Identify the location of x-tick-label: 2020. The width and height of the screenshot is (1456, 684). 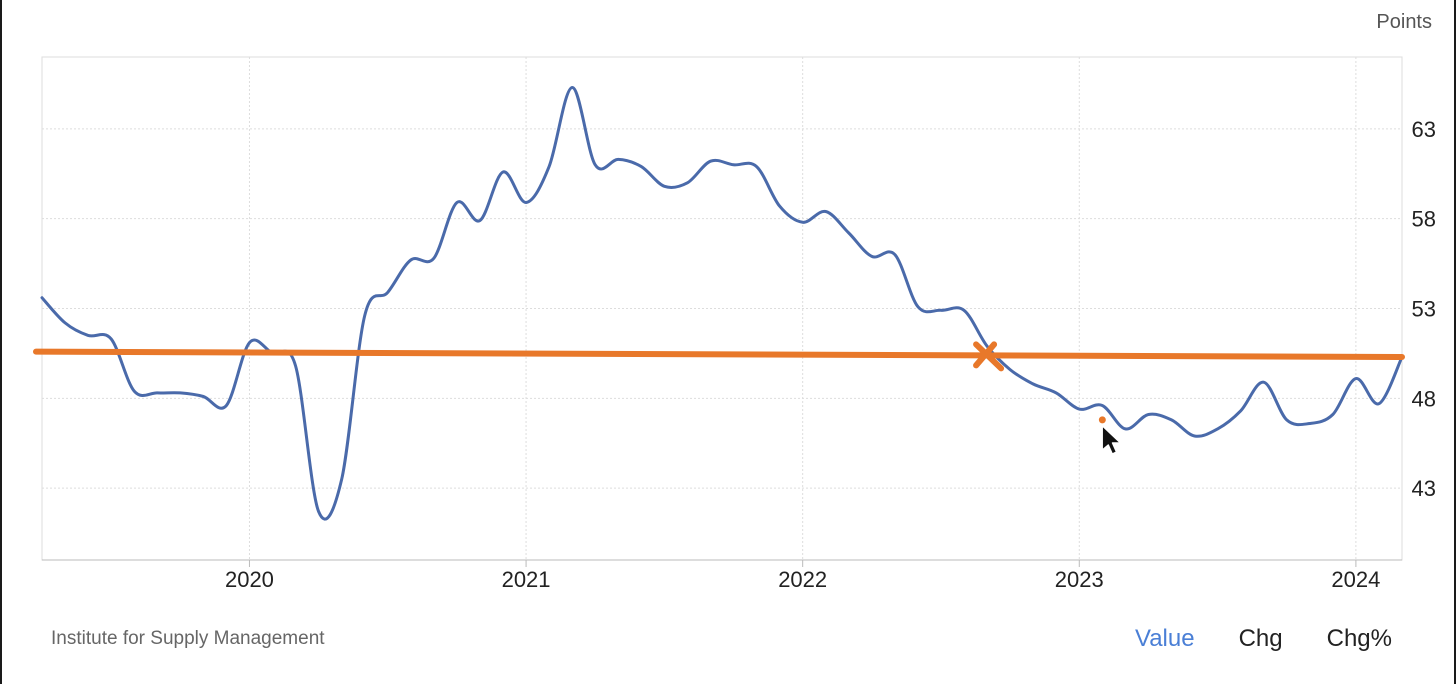
(249, 579).